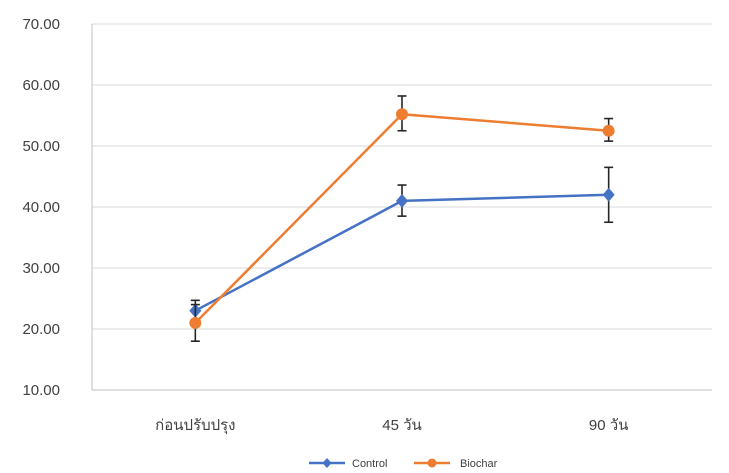  I want to click on x-tick-label: 90 วัน, so click(609, 425).